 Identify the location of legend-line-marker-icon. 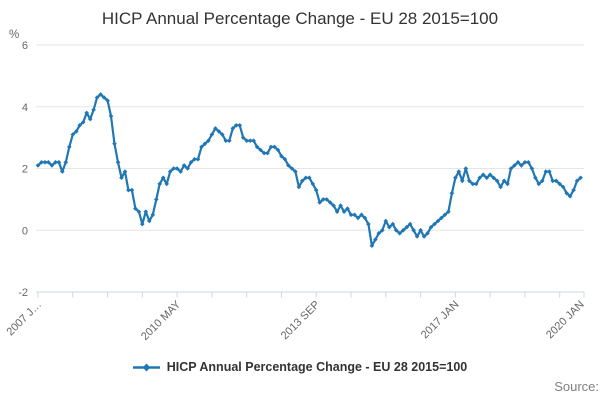
(146, 367).